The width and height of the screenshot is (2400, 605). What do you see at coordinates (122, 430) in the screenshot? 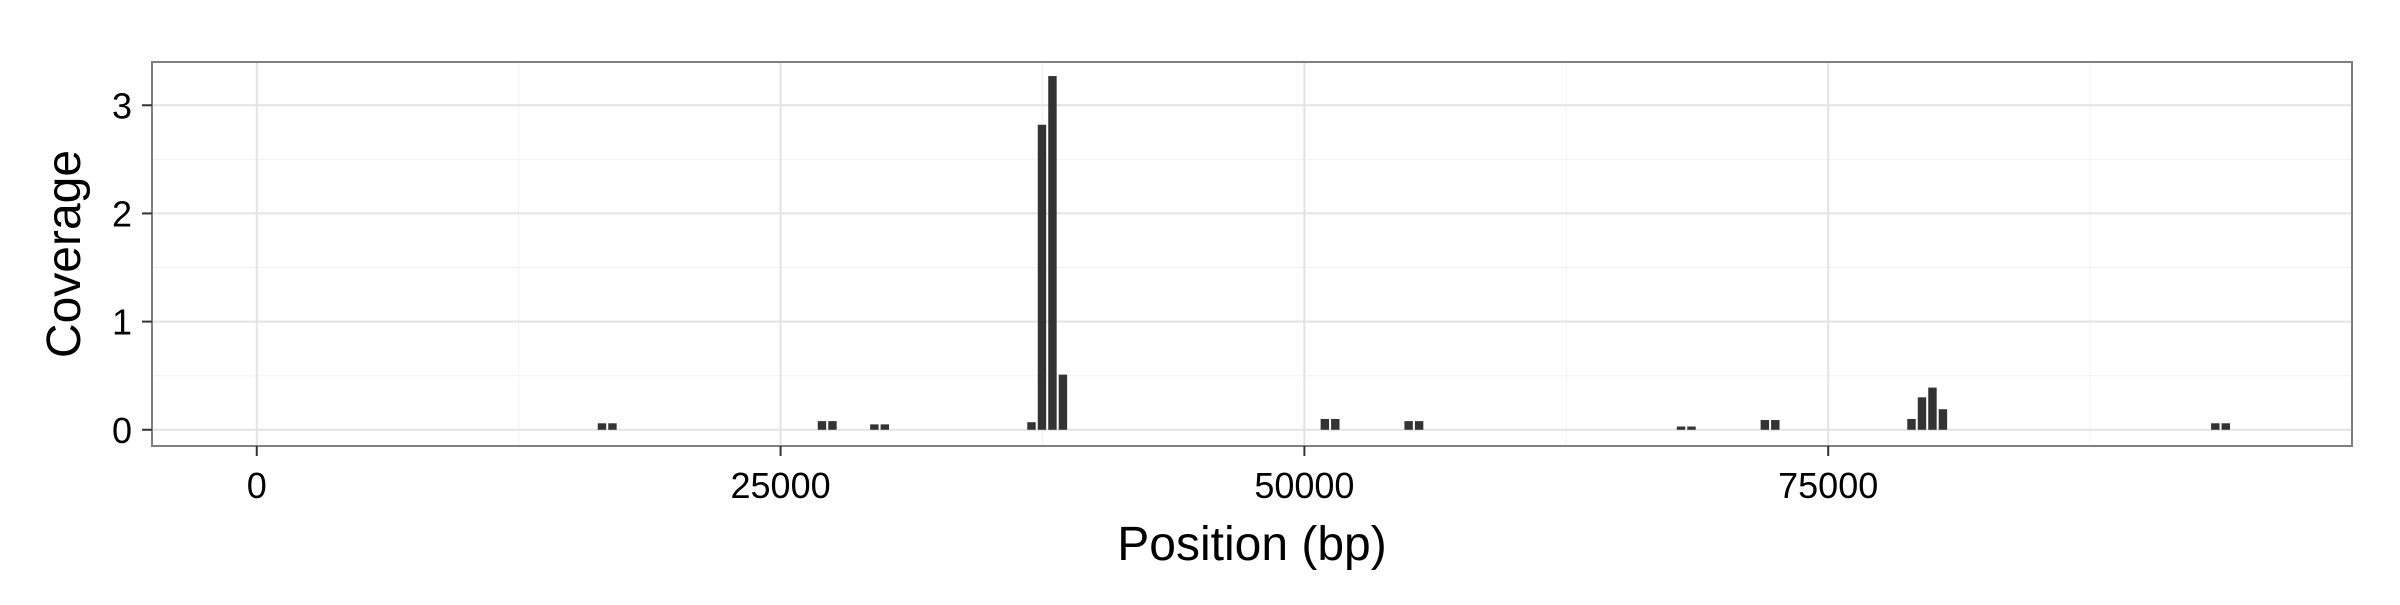
I see `y-tick-label: 0` at bounding box center [122, 430].